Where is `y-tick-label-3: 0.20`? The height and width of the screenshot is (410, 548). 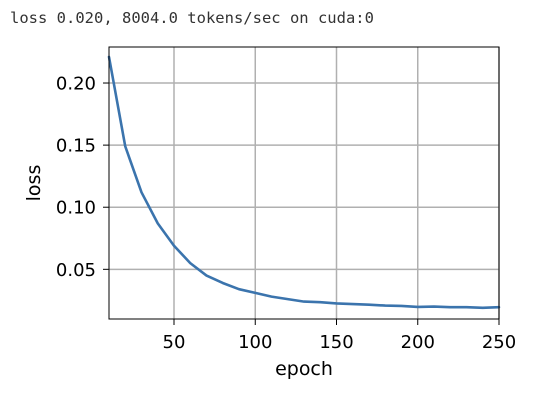 y-tick-label-3: 0.20 is located at coordinates (76, 84).